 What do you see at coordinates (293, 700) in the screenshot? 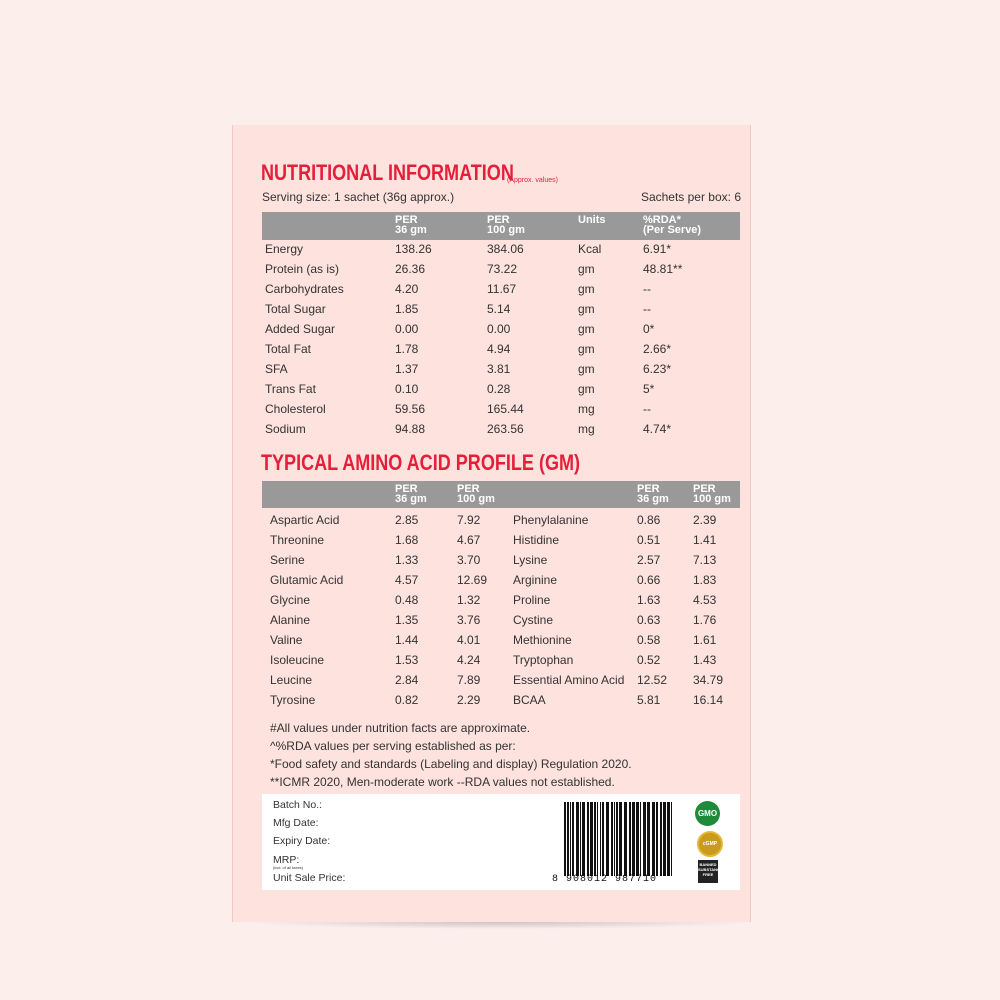
I see `amino-acid-name: Tyrosine` at bounding box center [293, 700].